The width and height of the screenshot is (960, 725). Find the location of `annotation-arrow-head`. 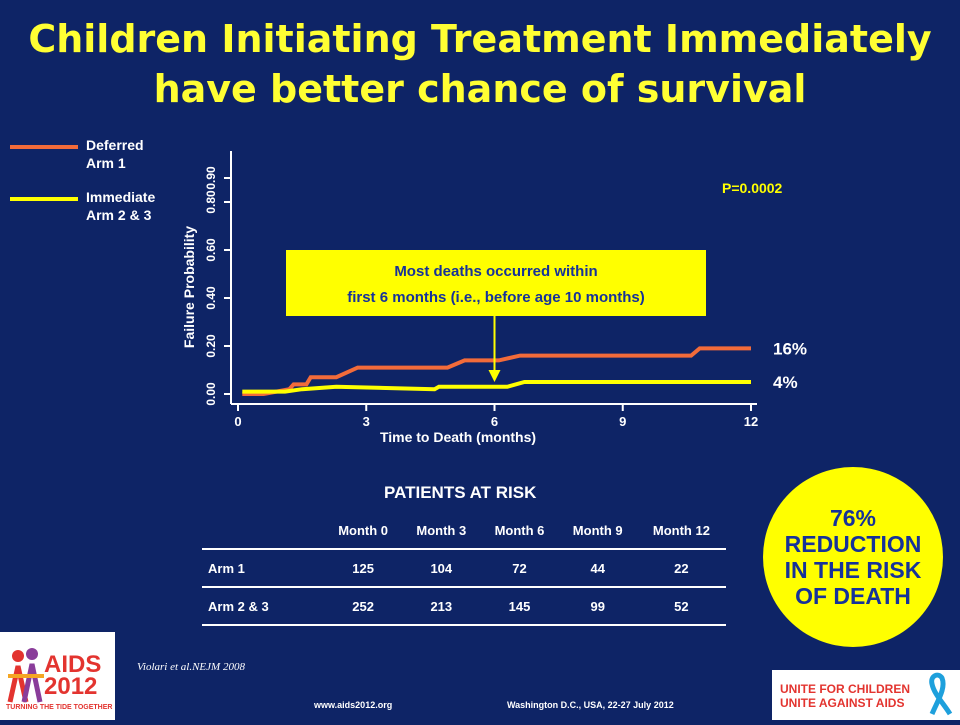

annotation-arrow-head is located at coordinates (494, 376).